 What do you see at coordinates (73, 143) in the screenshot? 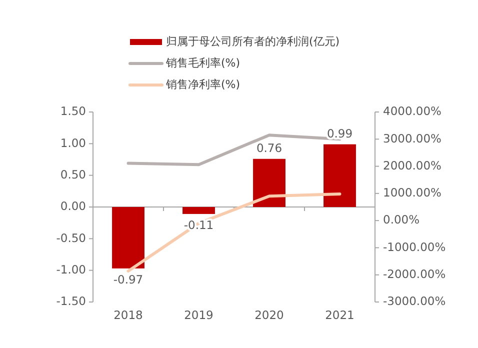
I see `y-tick-label: 1.00` at bounding box center [73, 143].